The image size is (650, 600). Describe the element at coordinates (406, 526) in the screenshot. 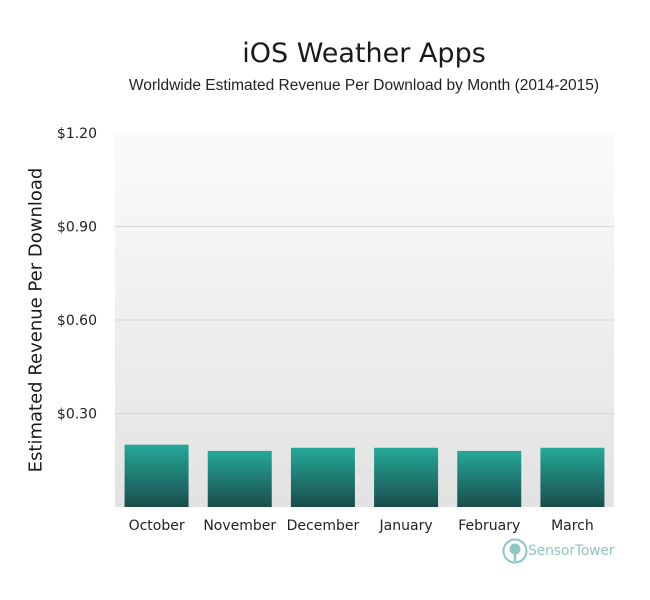

I see `x-tick-label: January` at that location.